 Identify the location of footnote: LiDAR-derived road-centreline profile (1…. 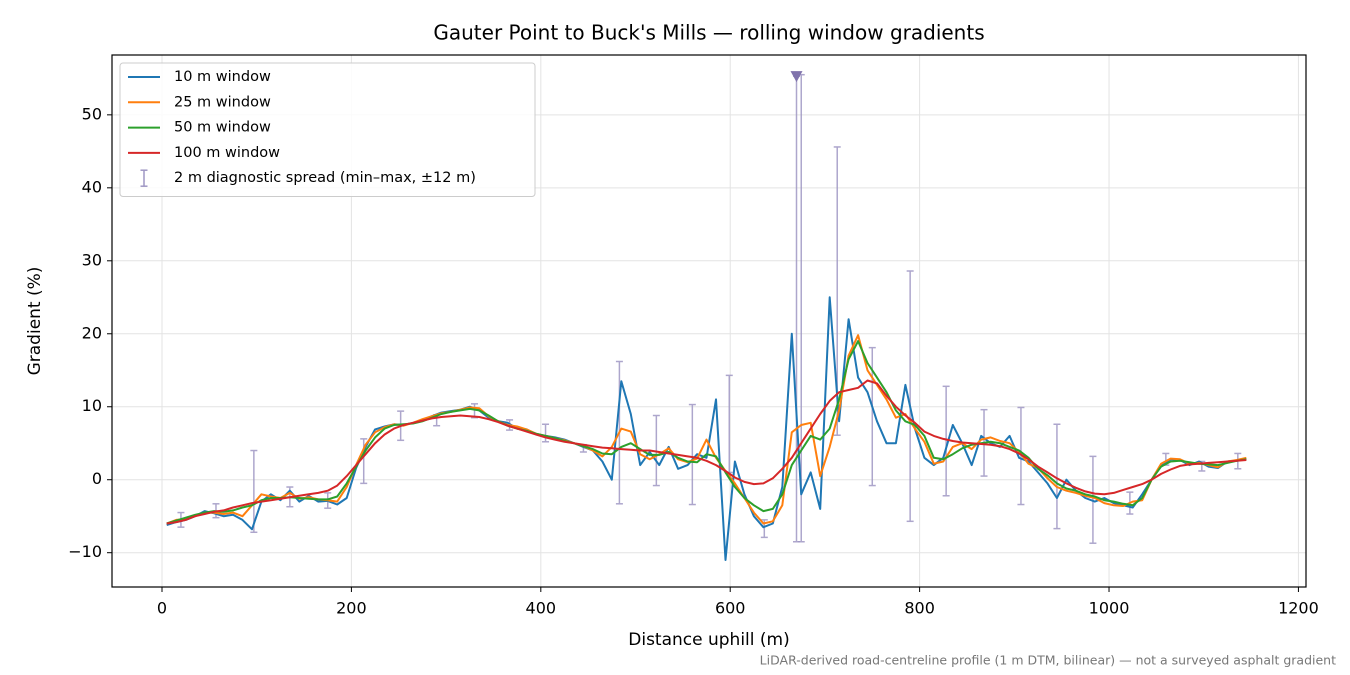
(1048, 660).